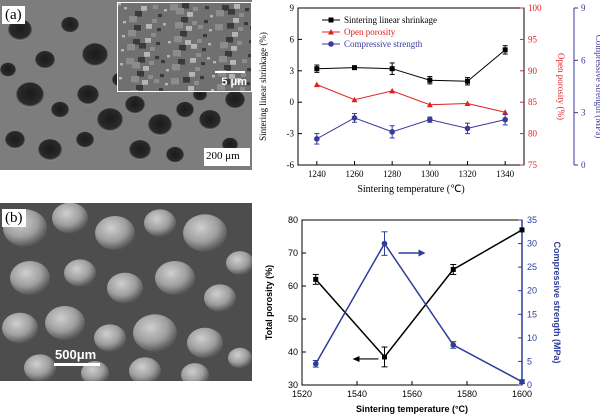 Image resolution: width=600 pixels, height=419 pixels. Describe the element at coordinates (317, 174) in the screenshot. I see `x-tick-label: 1240` at that location.